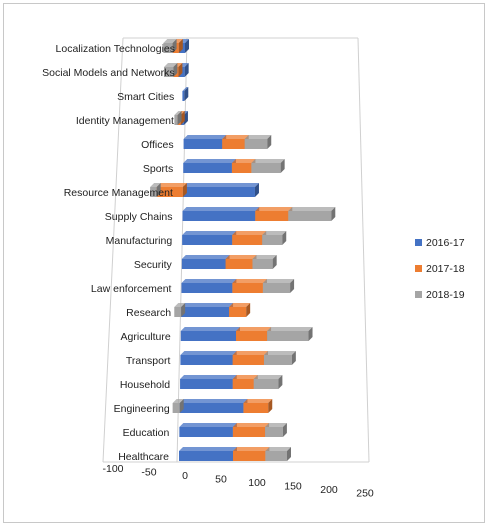 This screenshot has width=490, height=528. I want to click on left-wall-edge, so click(113, 250).